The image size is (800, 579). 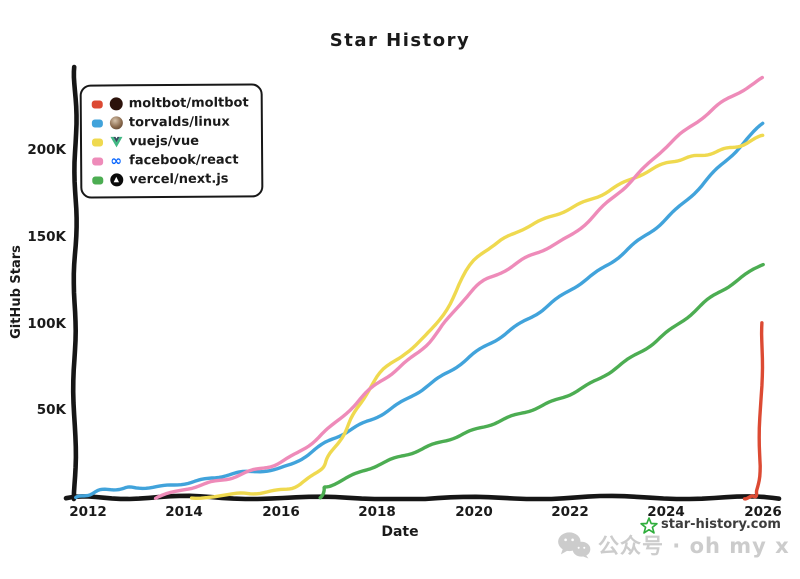 What do you see at coordinates (400, 532) in the screenshot?
I see `x-axis-title: Date` at bounding box center [400, 532].